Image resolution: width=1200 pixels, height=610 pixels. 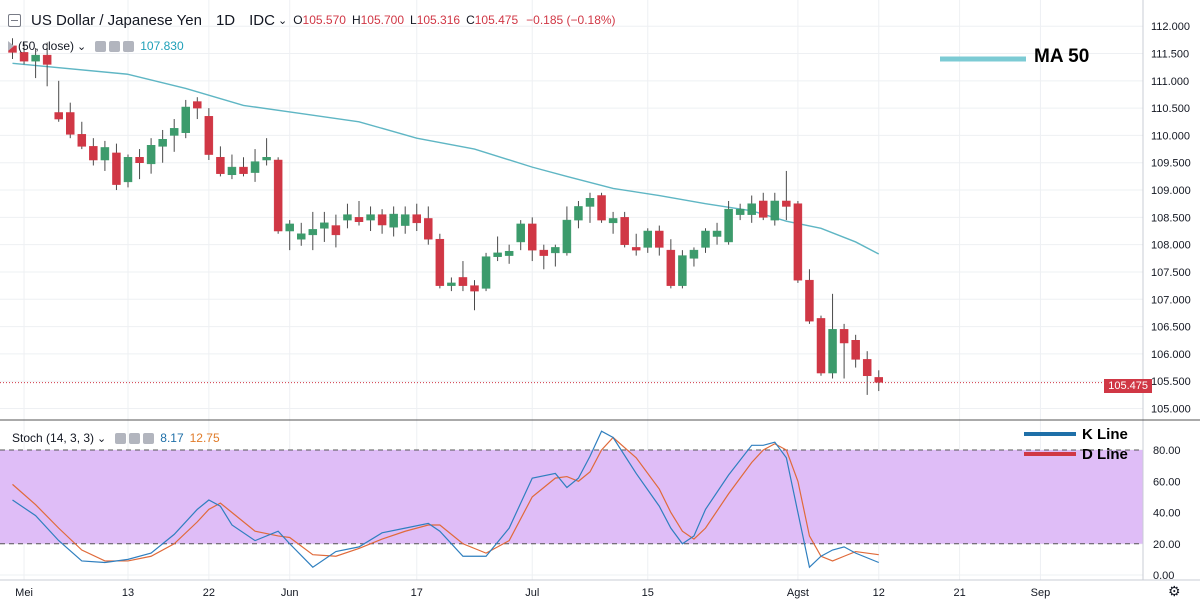 I want to click on ma-indicator-header: (50, close) ⌄ 107.830, so click(x=96, y=46).